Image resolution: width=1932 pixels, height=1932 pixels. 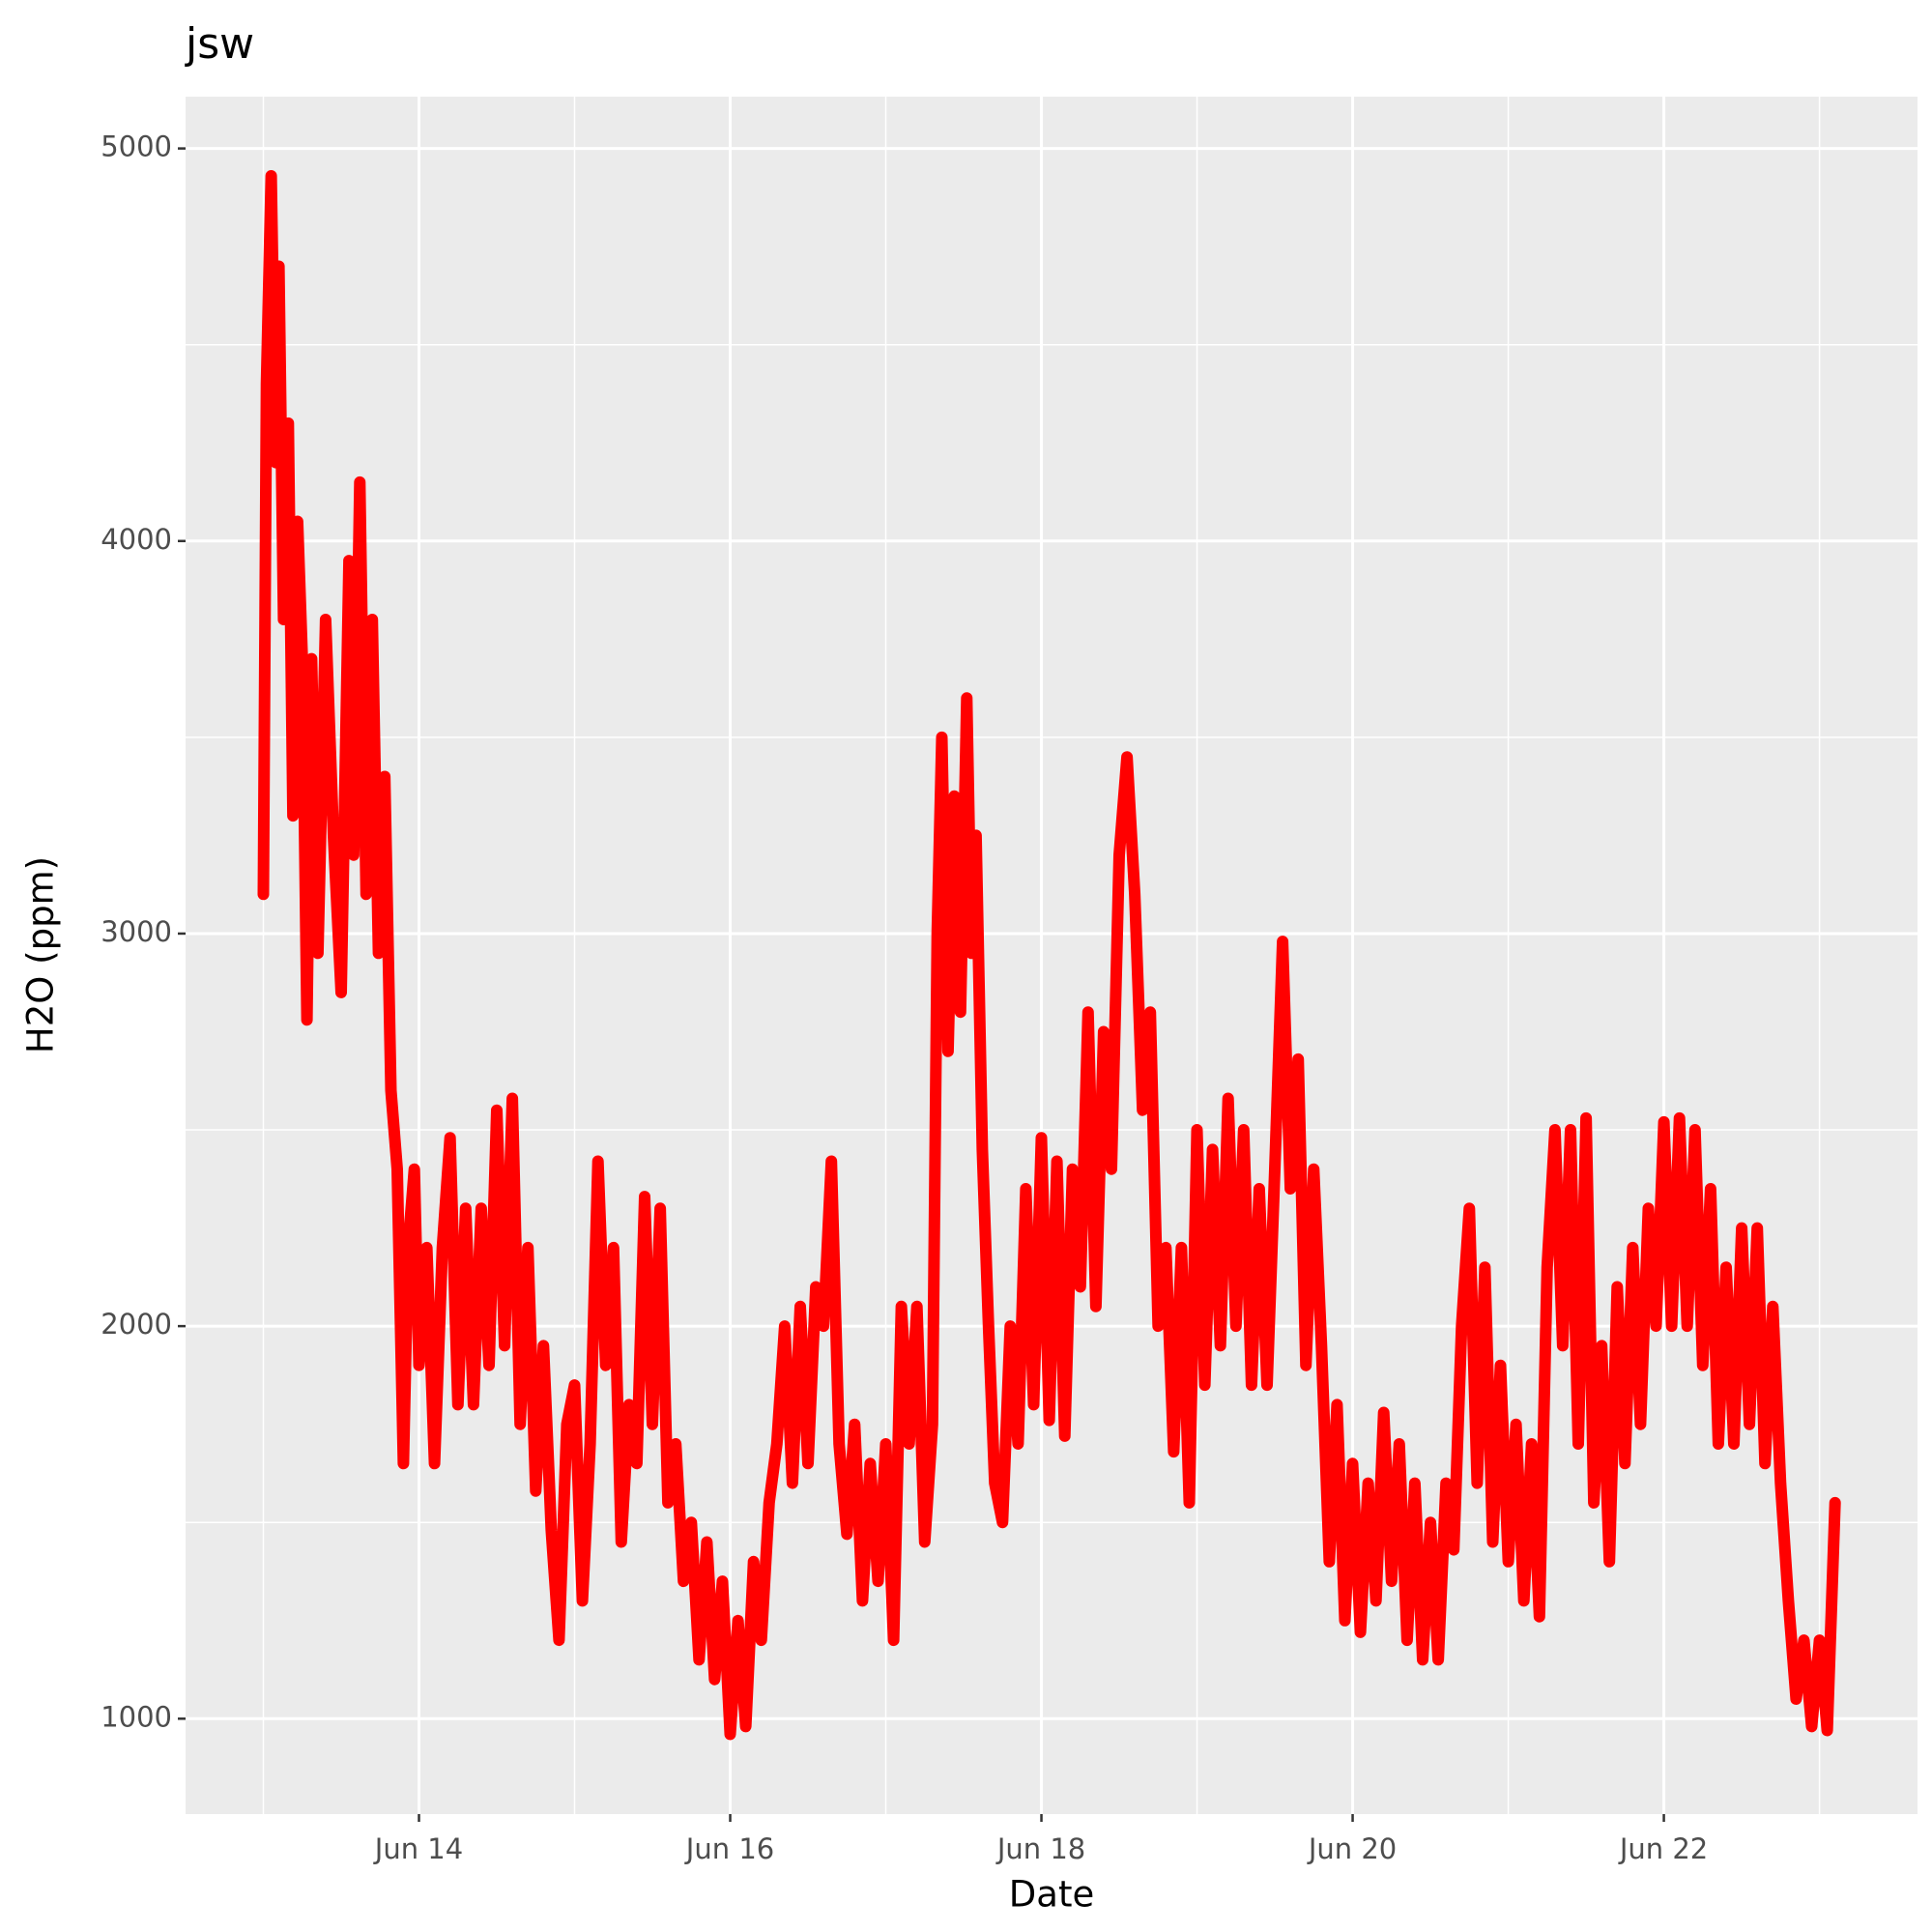 I want to click on y-tick-label: 5000, so click(x=136, y=146).